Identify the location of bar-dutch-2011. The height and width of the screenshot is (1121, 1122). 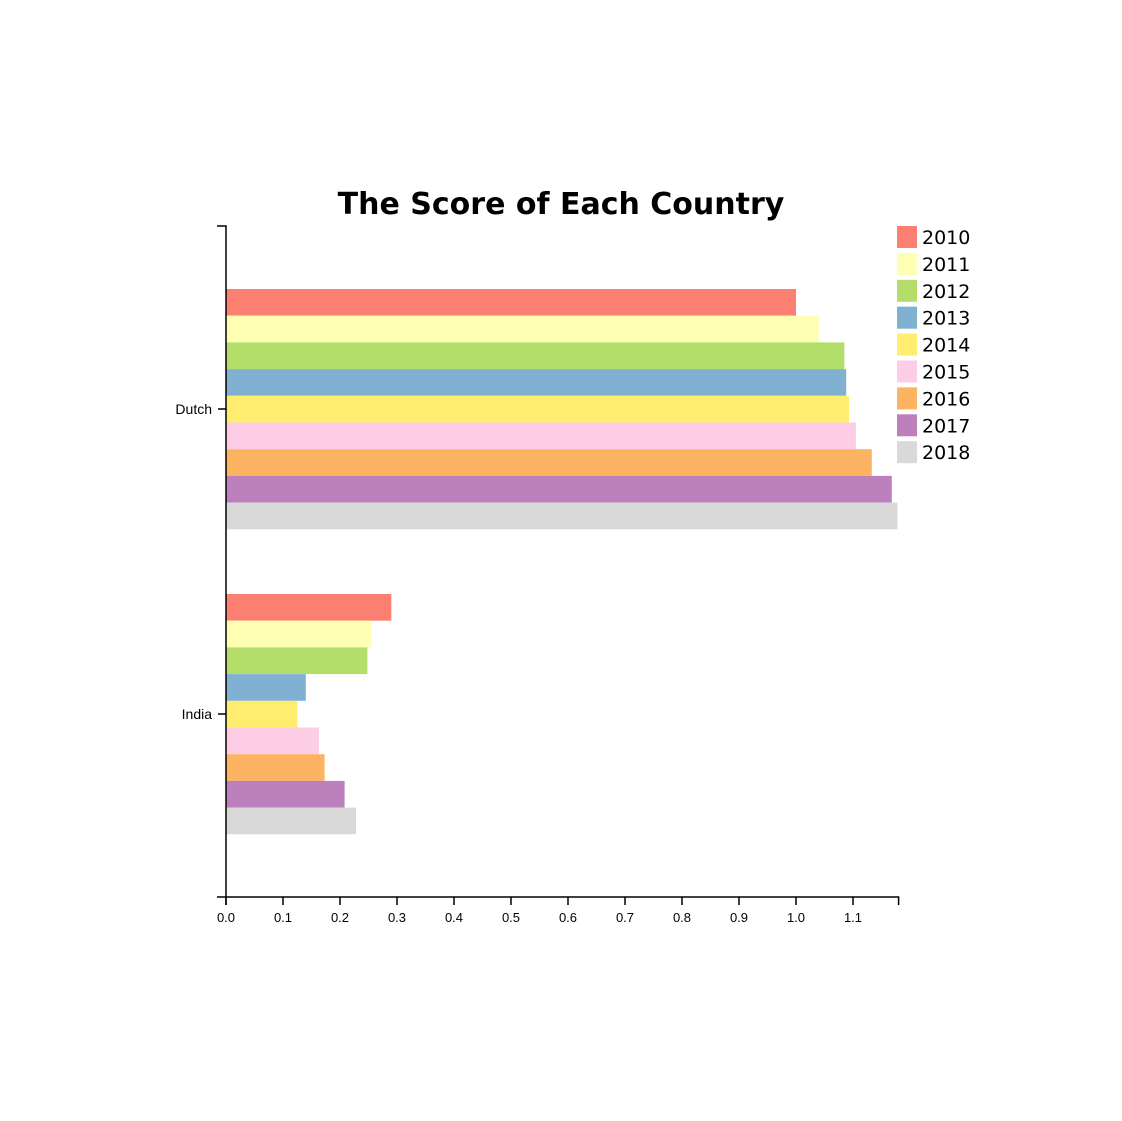
(522, 329).